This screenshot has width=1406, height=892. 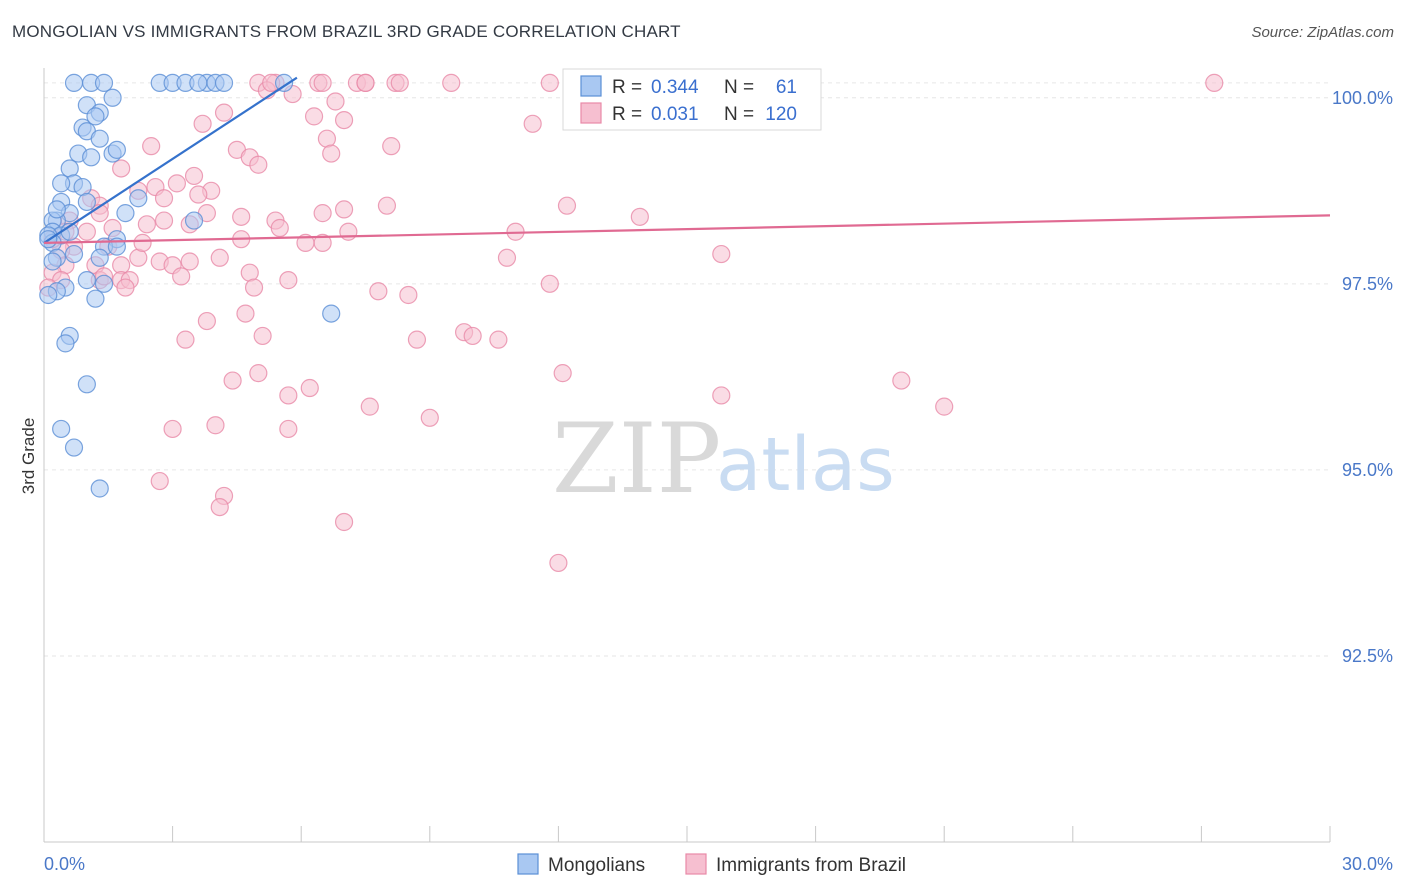 What do you see at coordinates (675, 114) in the screenshot?
I see `stats-r-value-2: 0.031` at bounding box center [675, 114].